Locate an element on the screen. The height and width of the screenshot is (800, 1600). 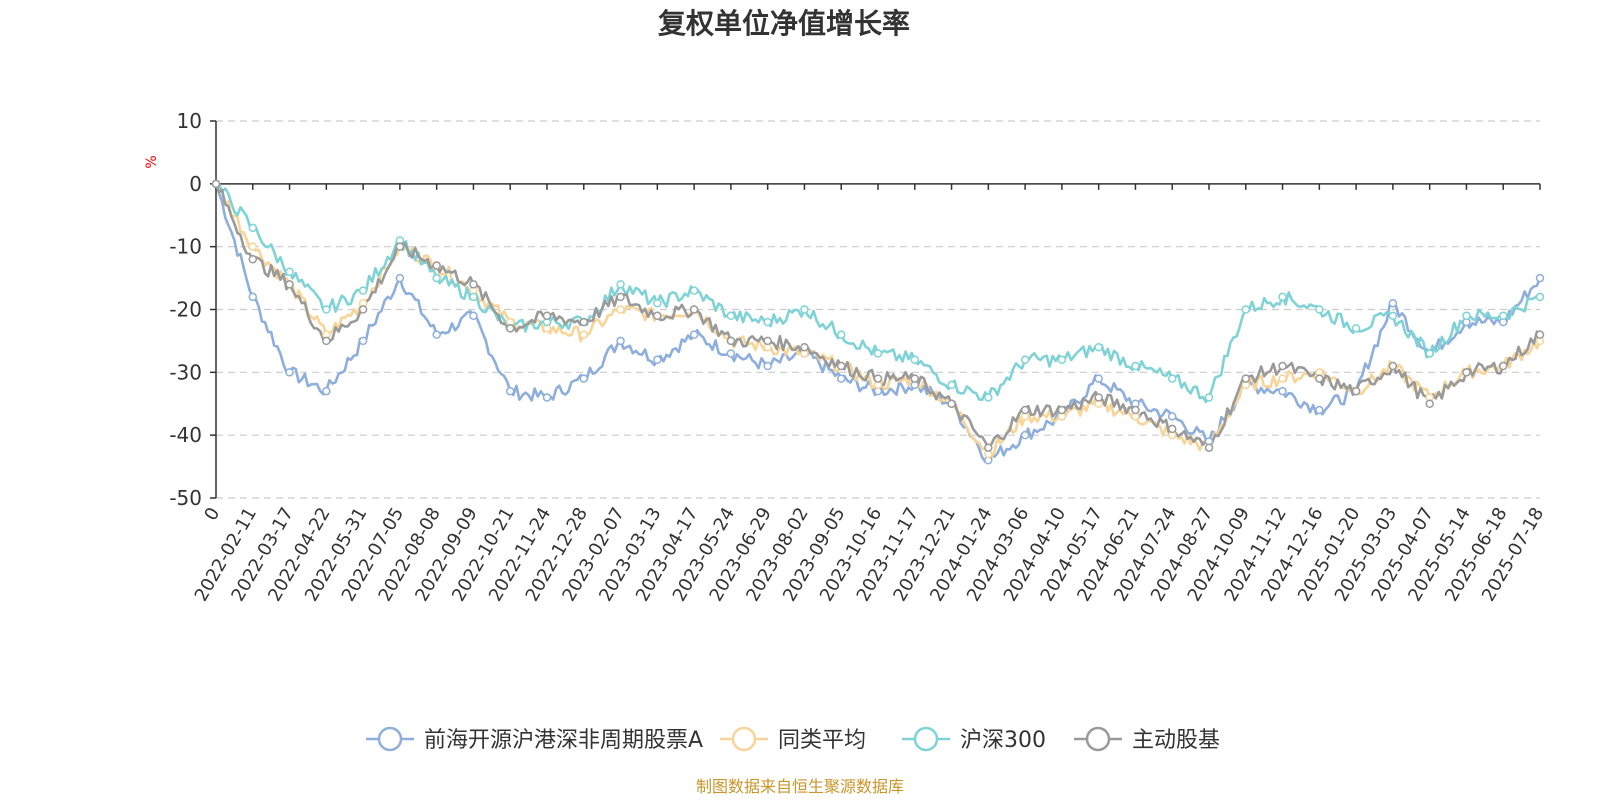
legend-item: 沪深300 is located at coordinates (974, 739).